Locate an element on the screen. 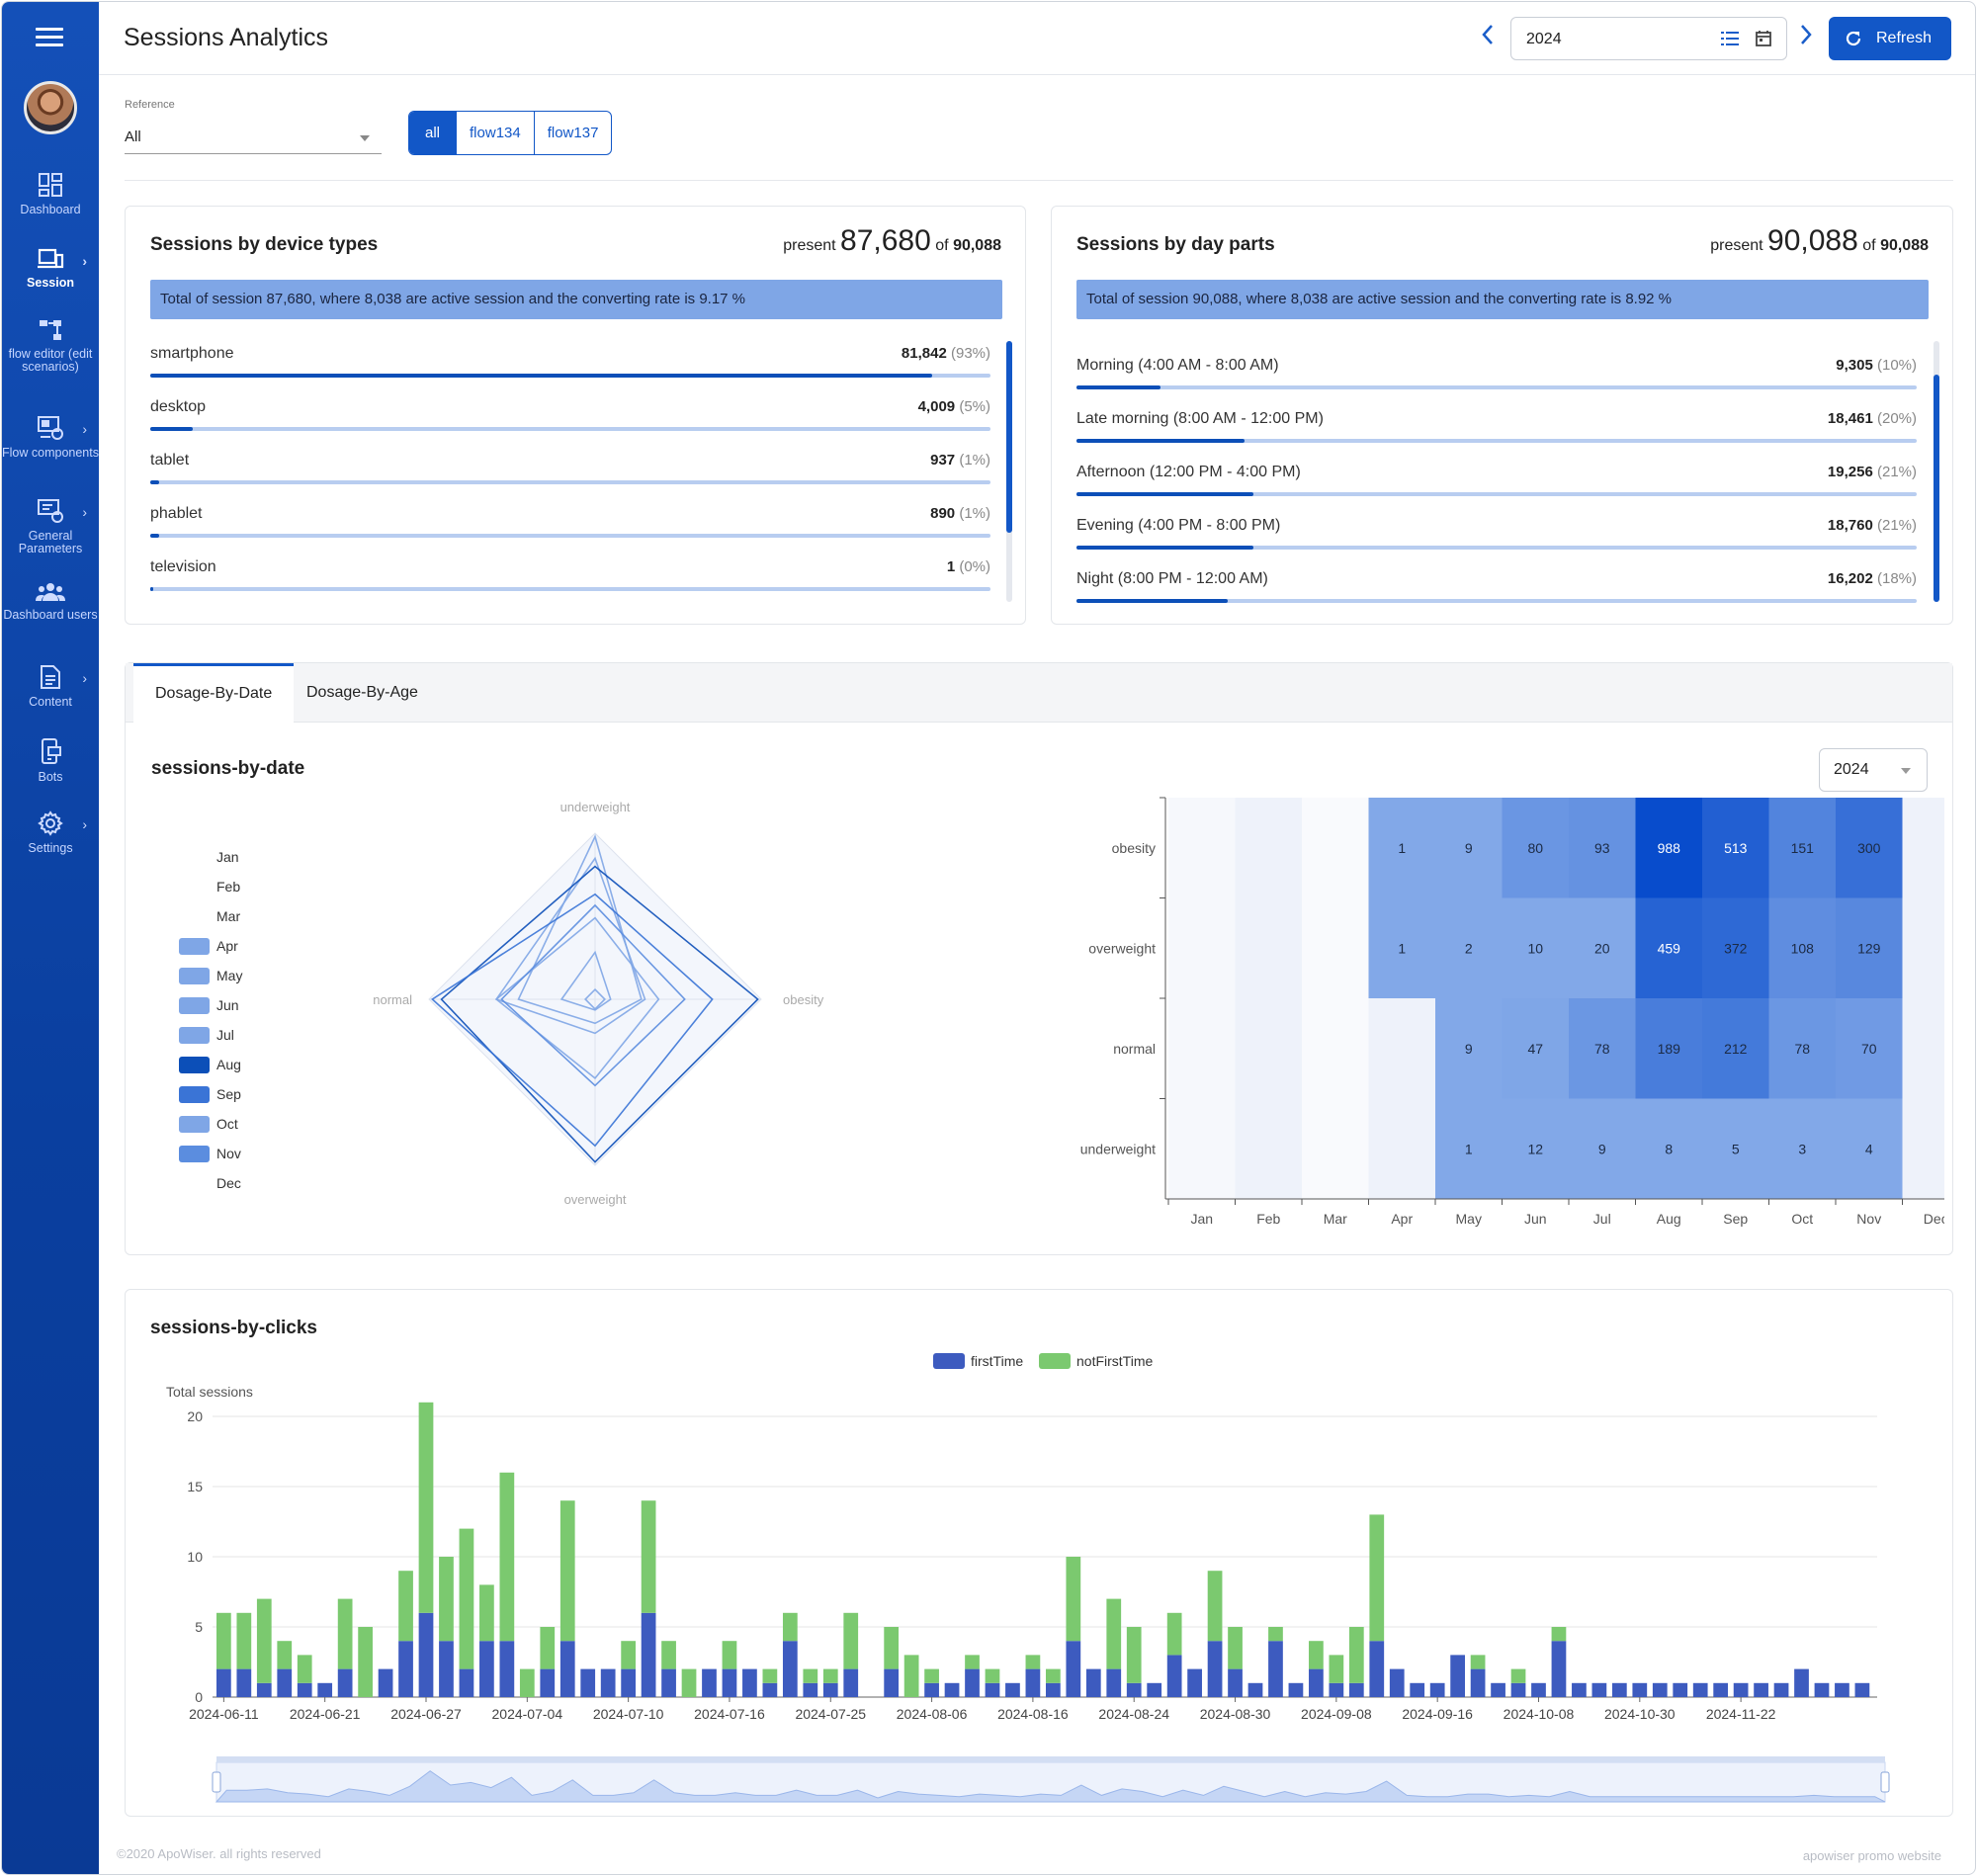 The width and height of the screenshot is (1977, 1876). reference-label: Reference is located at coordinates (150, 105).